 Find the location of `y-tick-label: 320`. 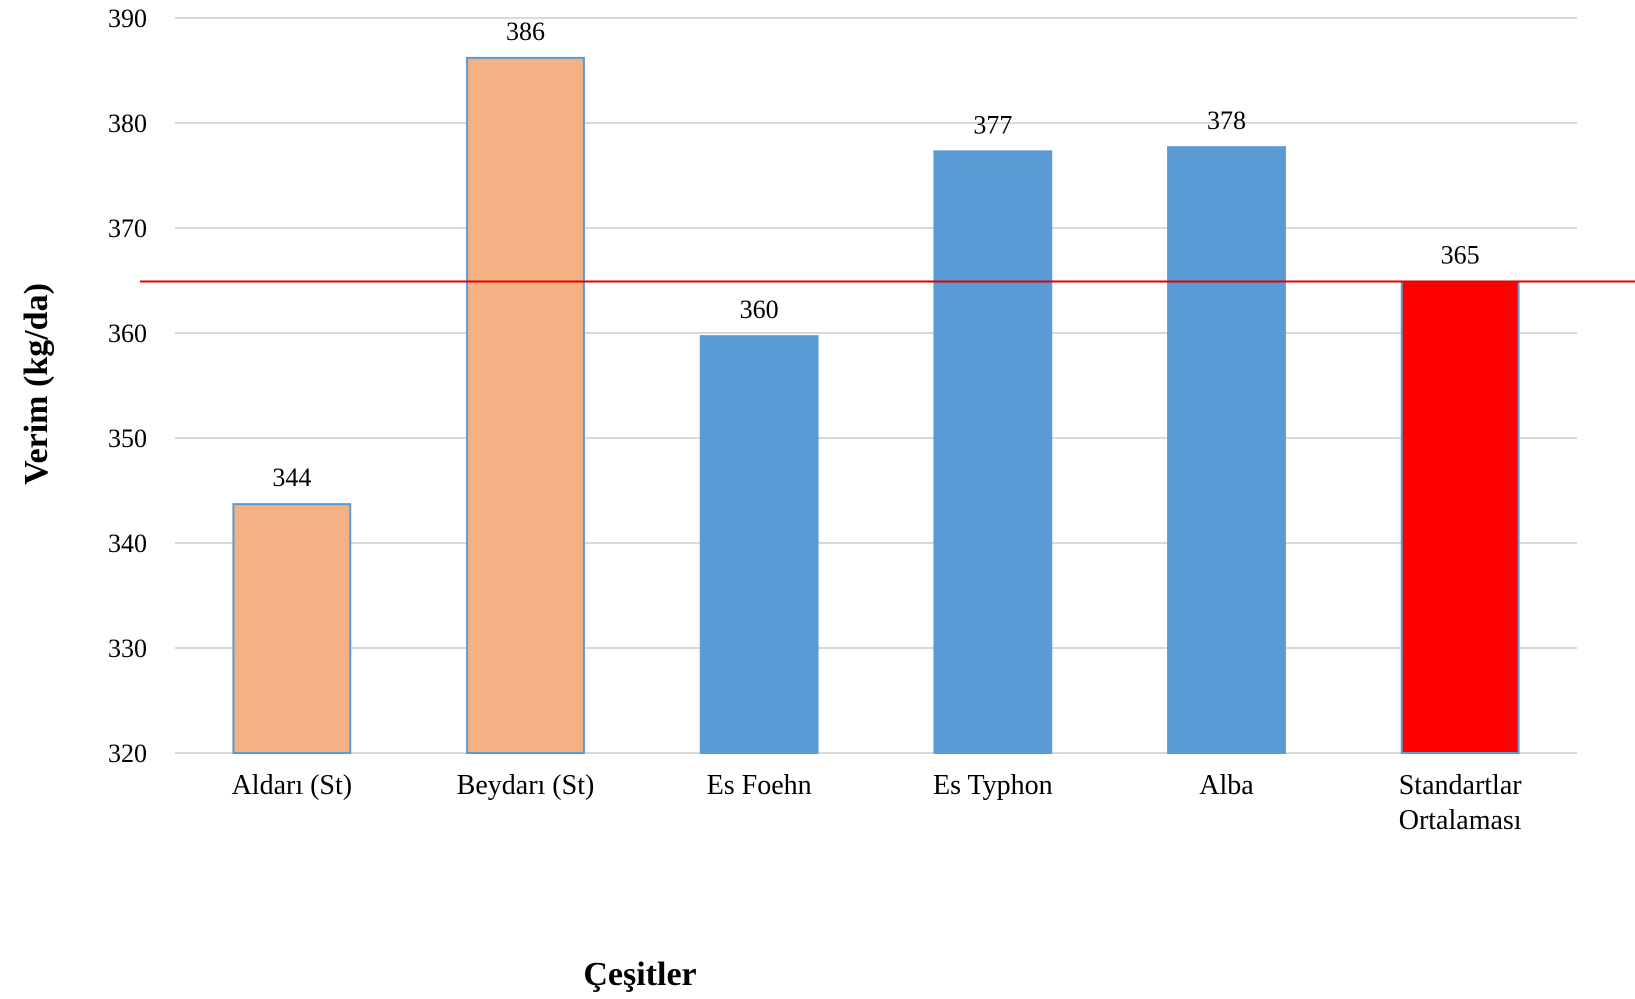

y-tick-label: 320 is located at coordinates (127, 753).